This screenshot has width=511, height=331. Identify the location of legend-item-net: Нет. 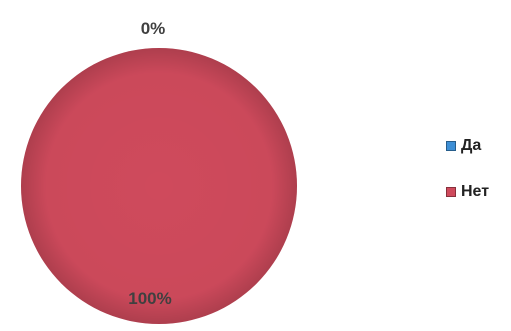
(467, 192).